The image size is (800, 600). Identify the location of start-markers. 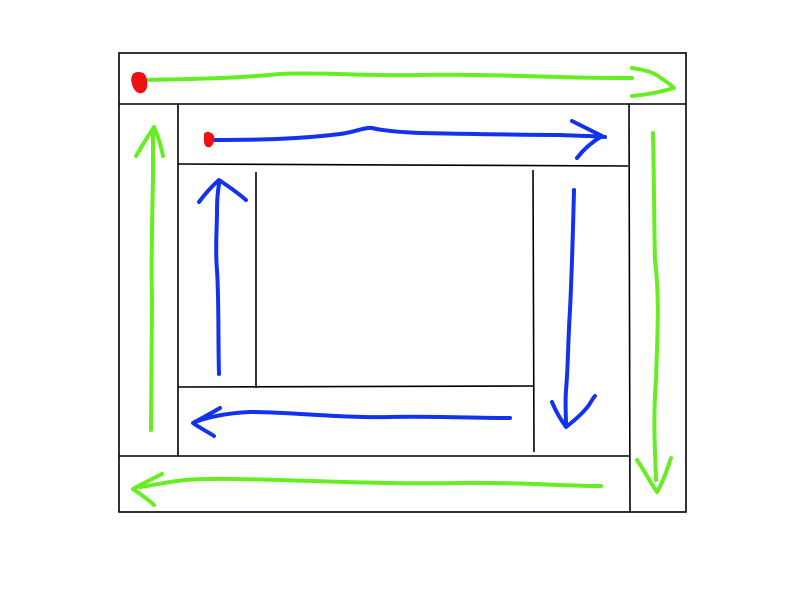
(173, 109).